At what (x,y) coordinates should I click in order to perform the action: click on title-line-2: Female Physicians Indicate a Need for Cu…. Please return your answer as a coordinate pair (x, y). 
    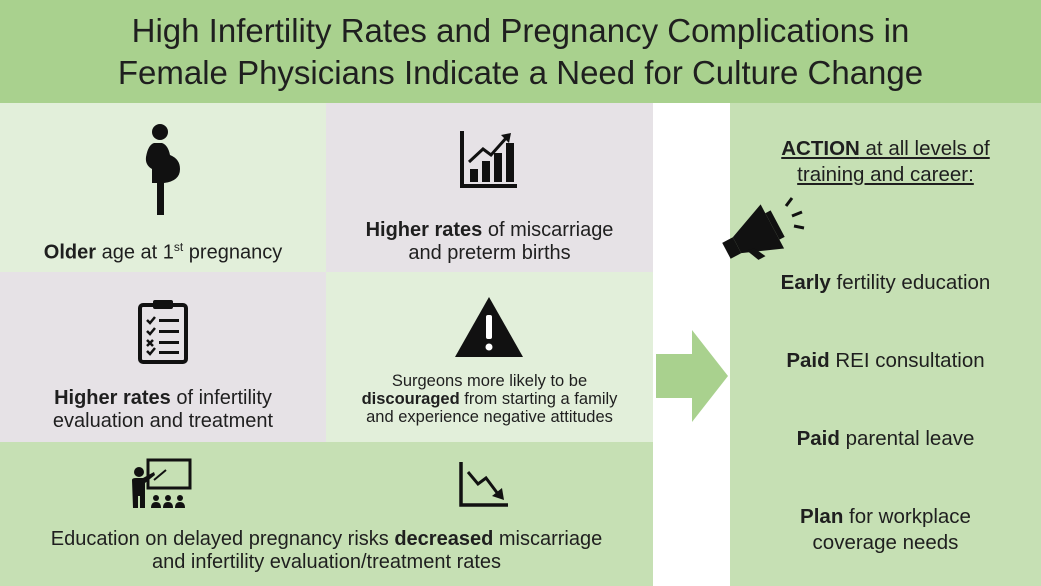
    Looking at the image, I should click on (520, 72).